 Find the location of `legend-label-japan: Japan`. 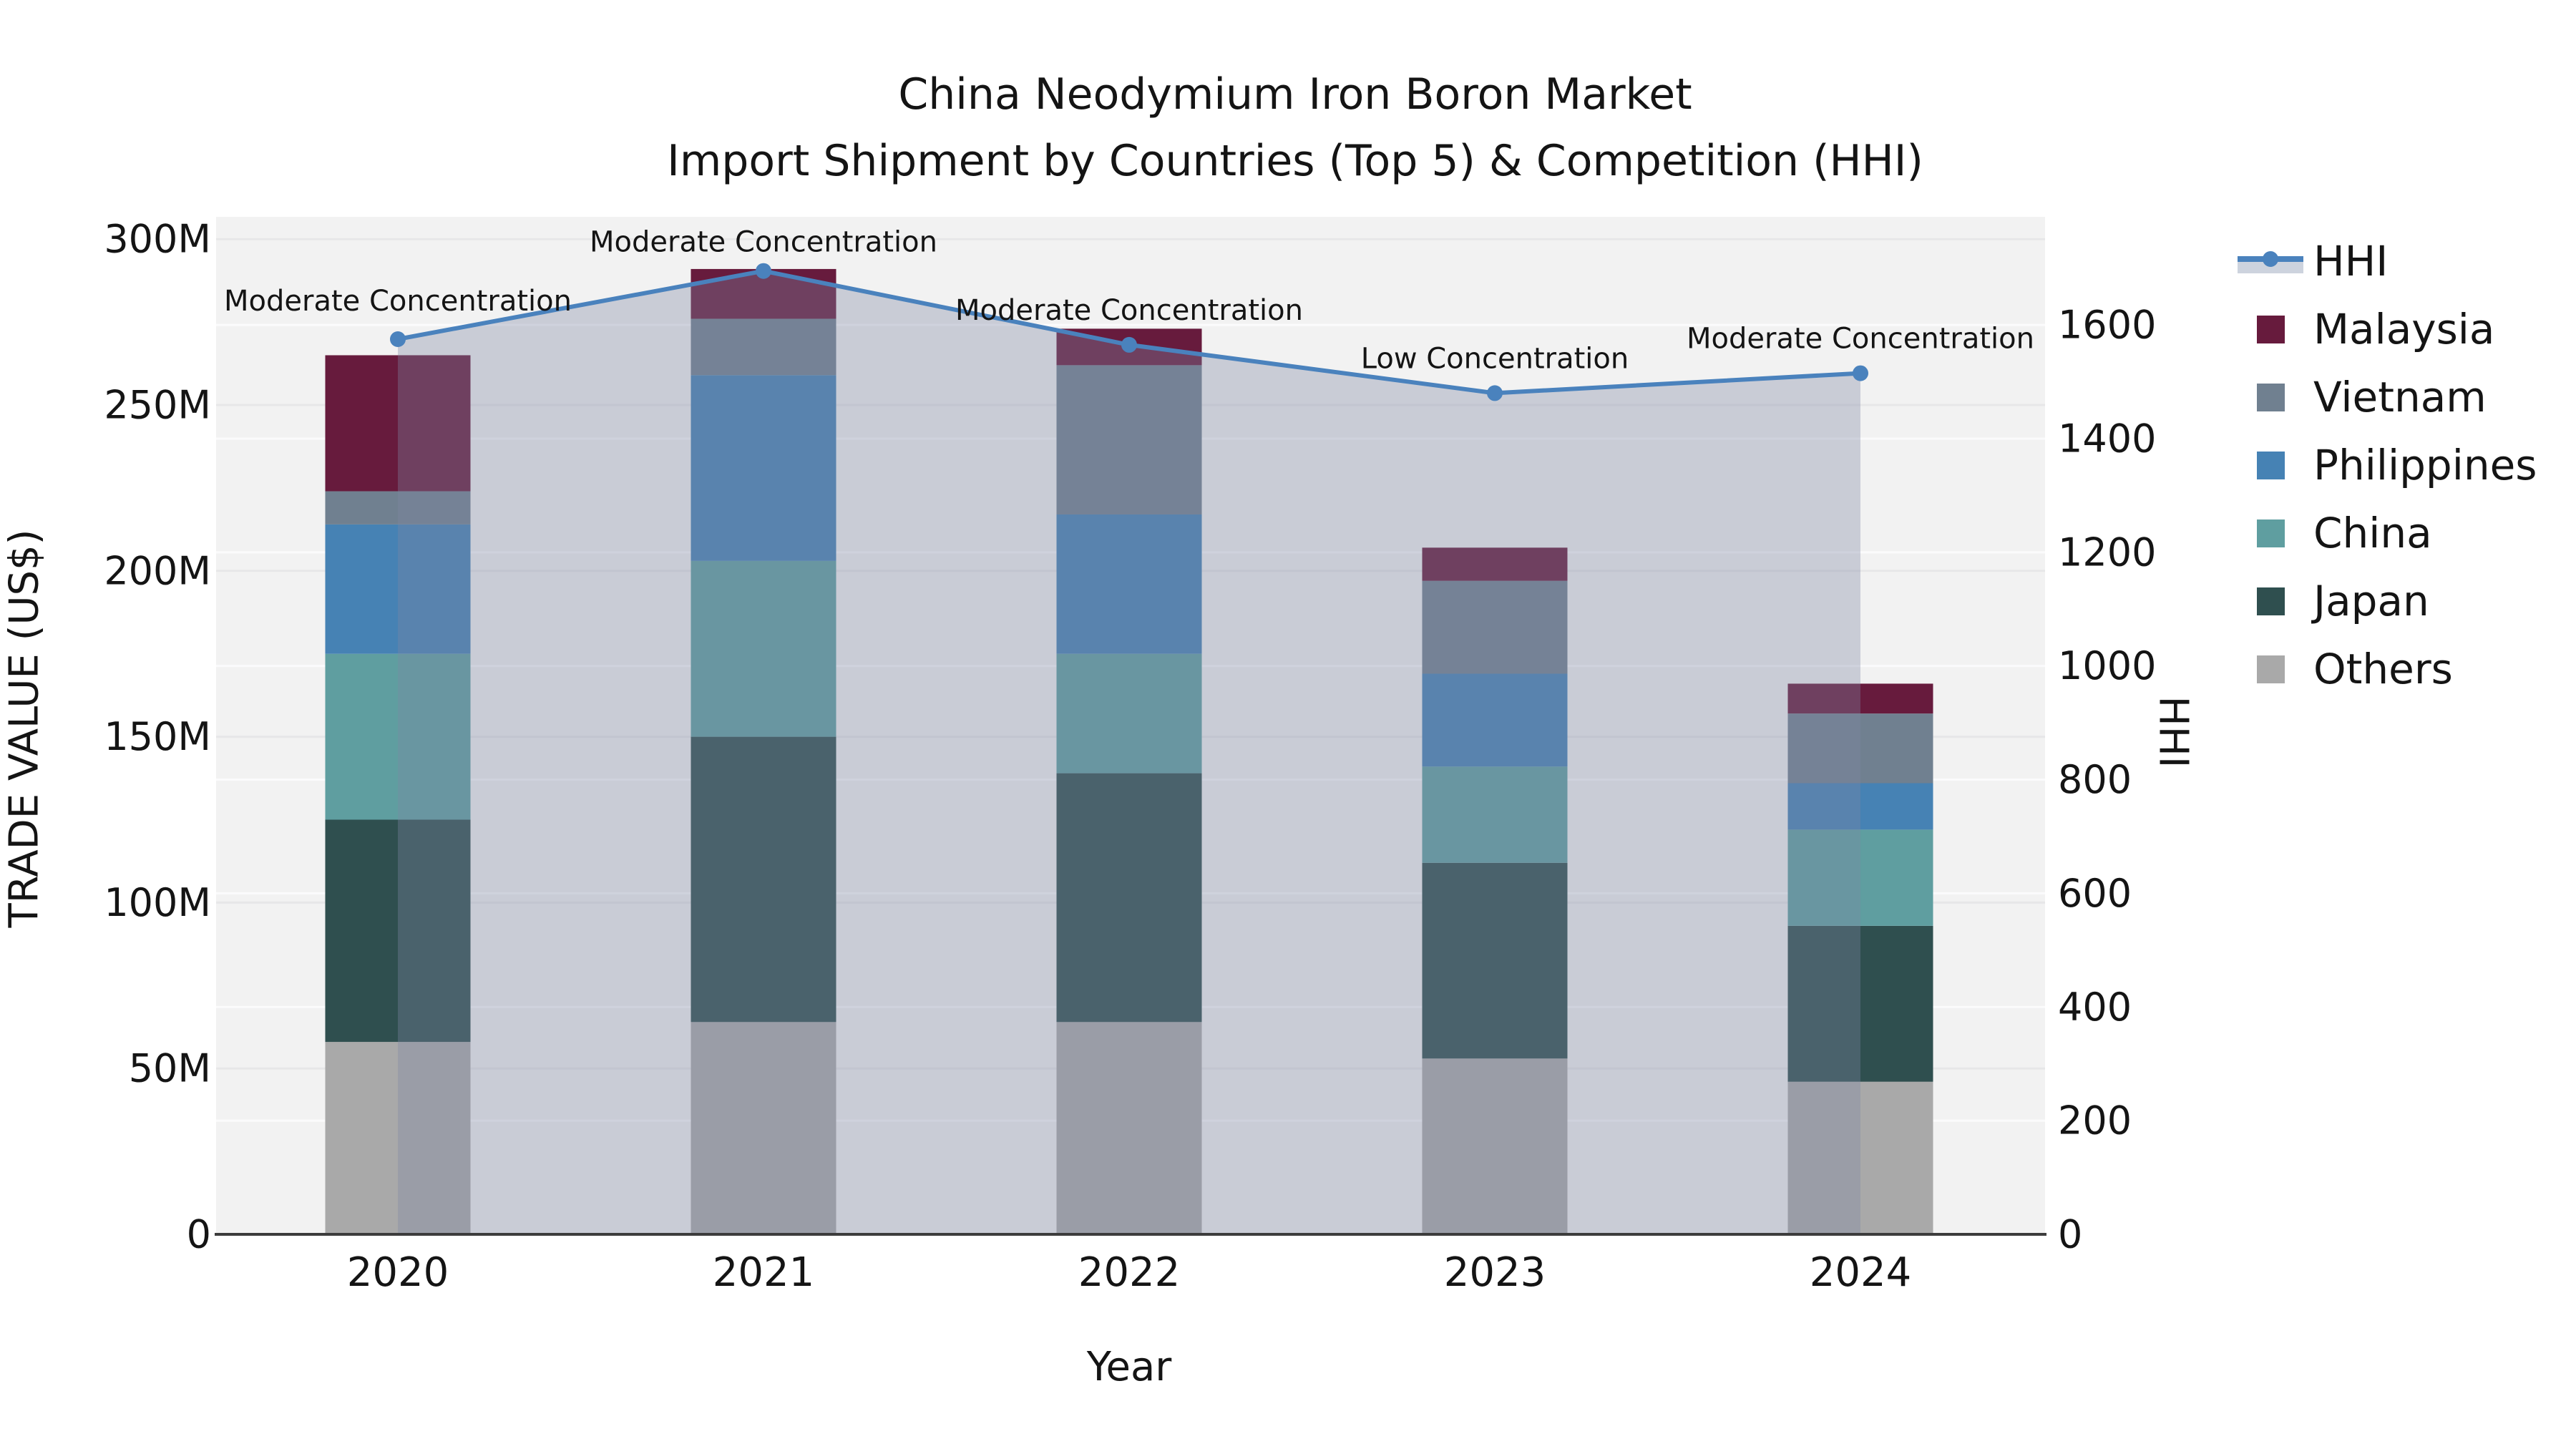

legend-label-japan: Japan is located at coordinates (2371, 601).